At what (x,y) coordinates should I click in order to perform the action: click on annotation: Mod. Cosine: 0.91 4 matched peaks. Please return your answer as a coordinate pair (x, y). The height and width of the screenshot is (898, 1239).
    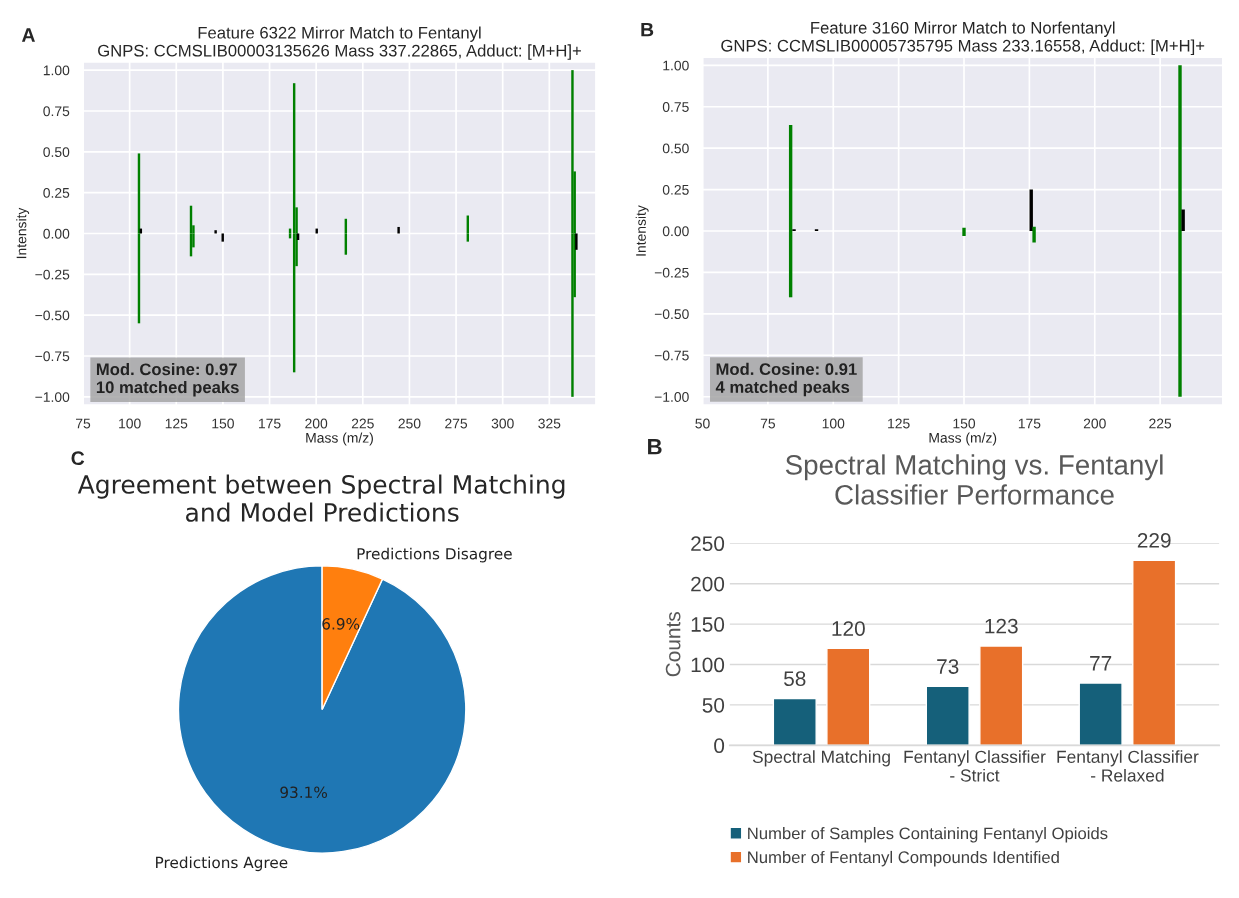
    Looking at the image, I should click on (786, 379).